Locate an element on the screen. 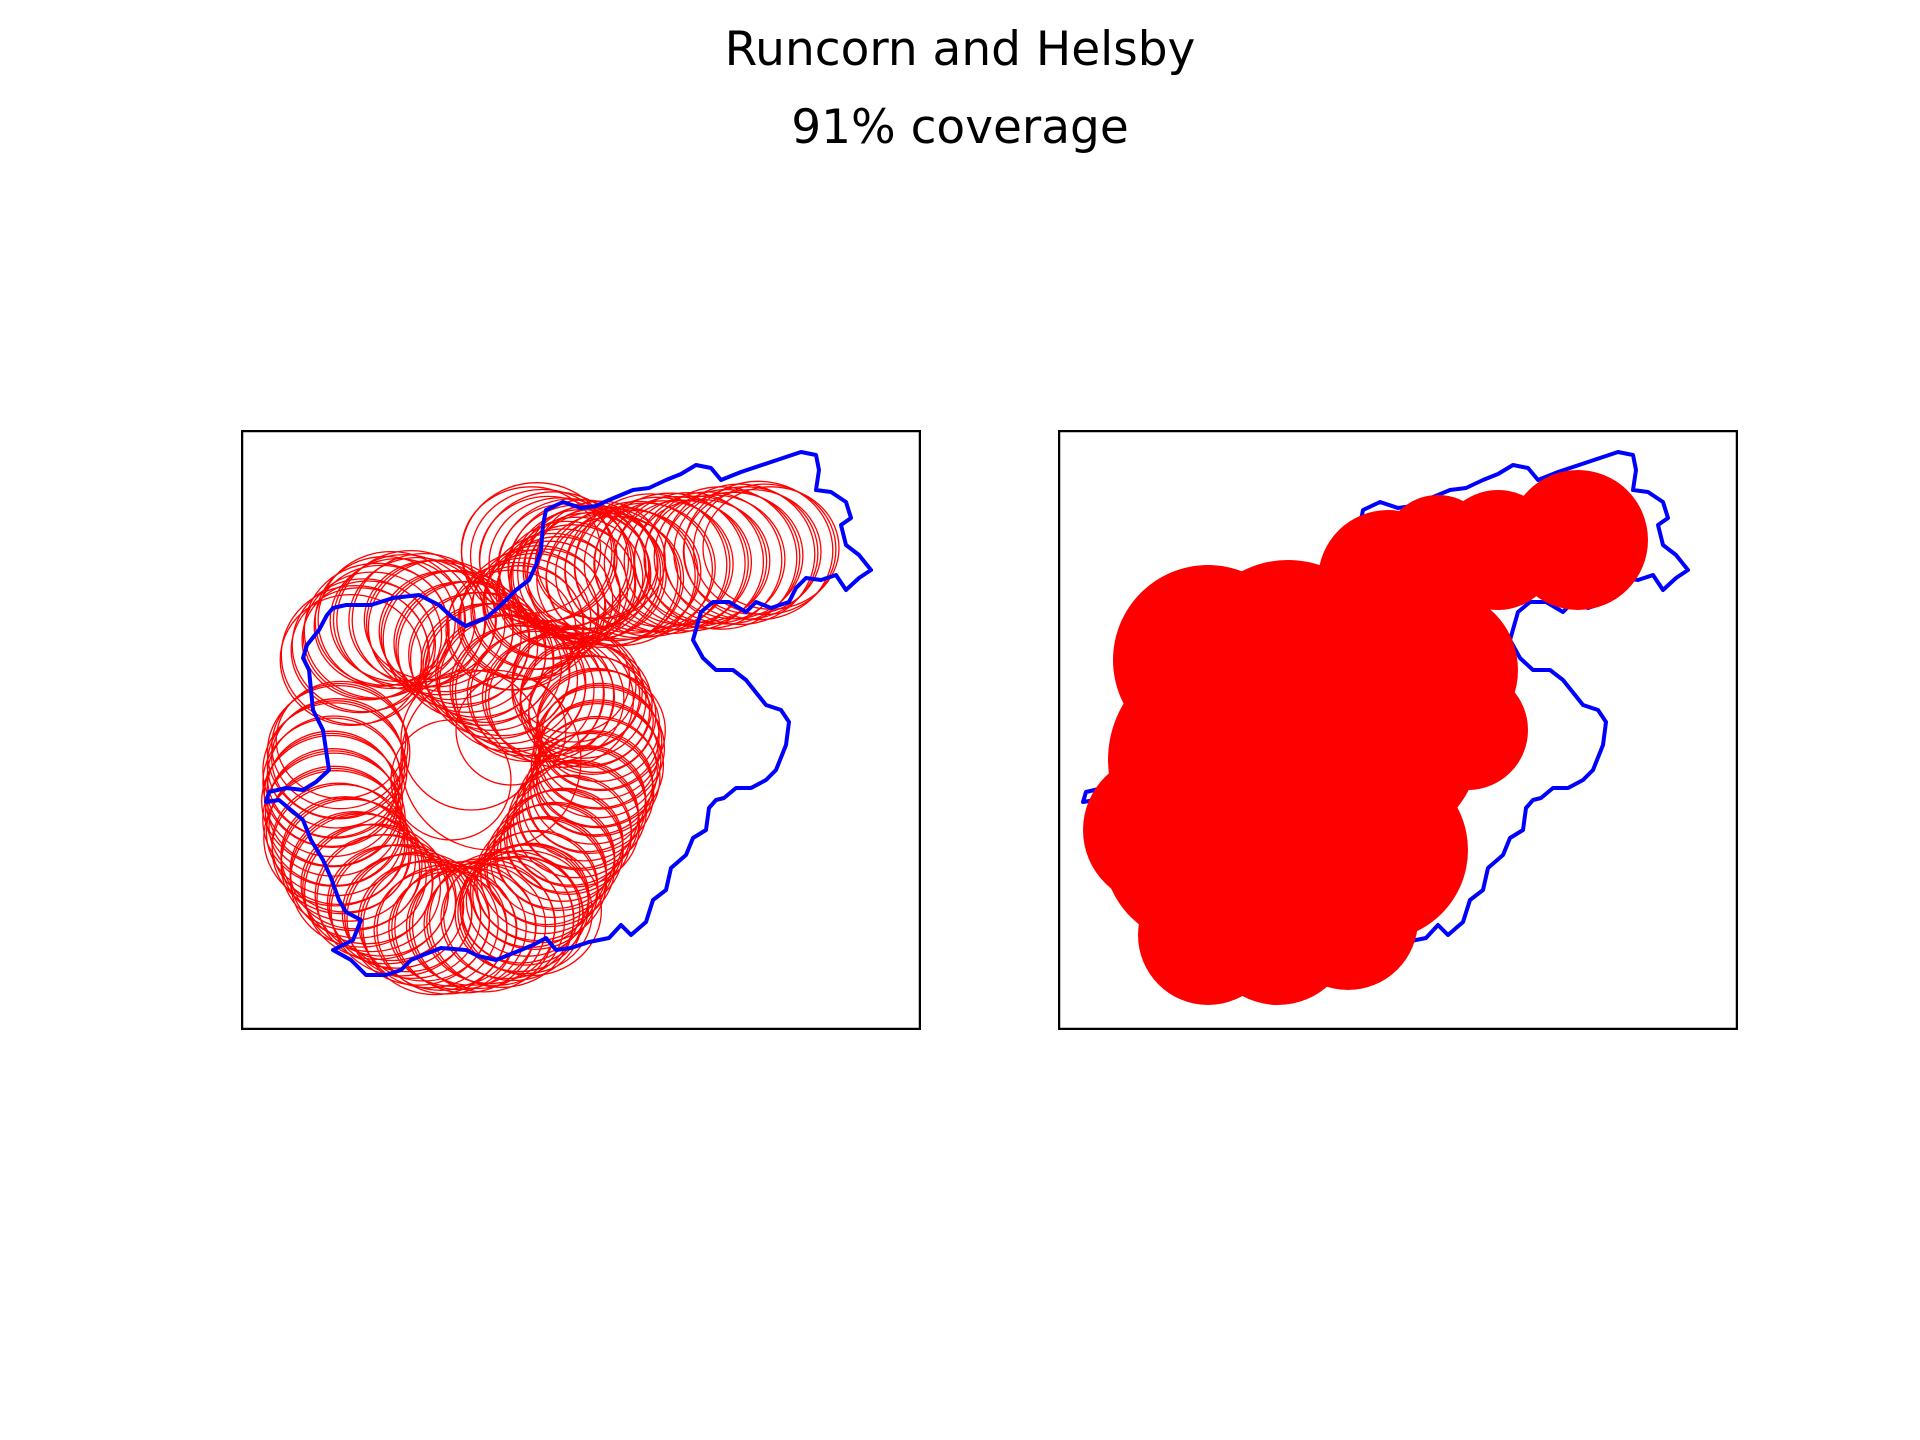 The height and width of the screenshot is (1440, 1920). filled-coverage-map is located at coordinates (1398, 730).